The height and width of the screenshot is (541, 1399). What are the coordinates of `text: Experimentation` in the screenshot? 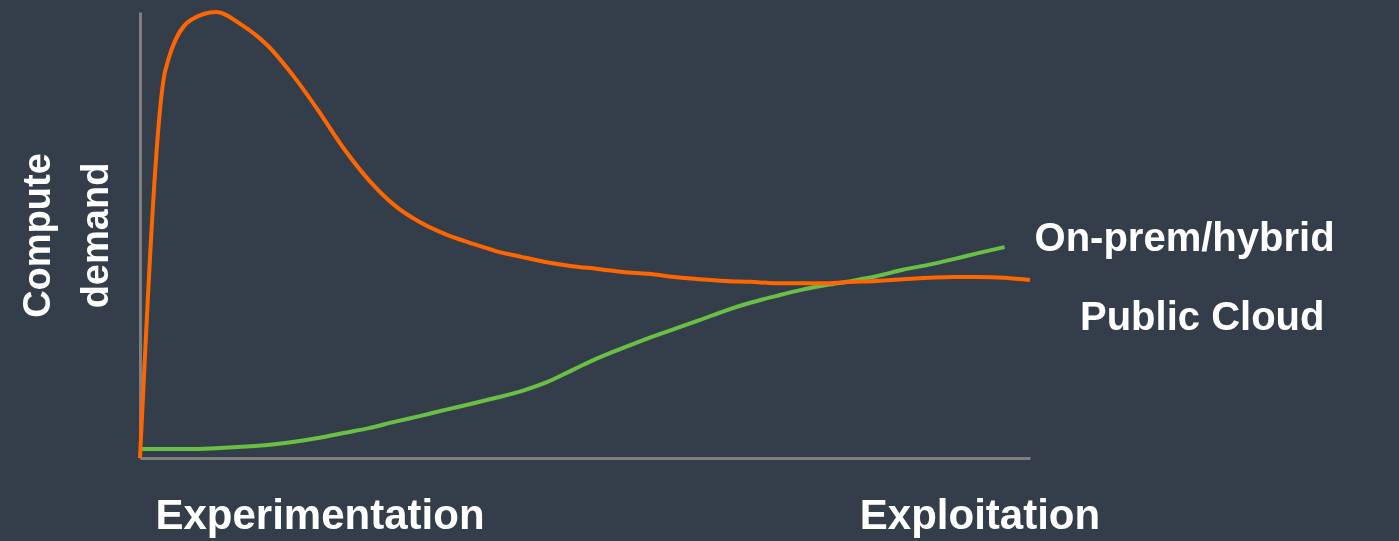 It's located at (320, 514).